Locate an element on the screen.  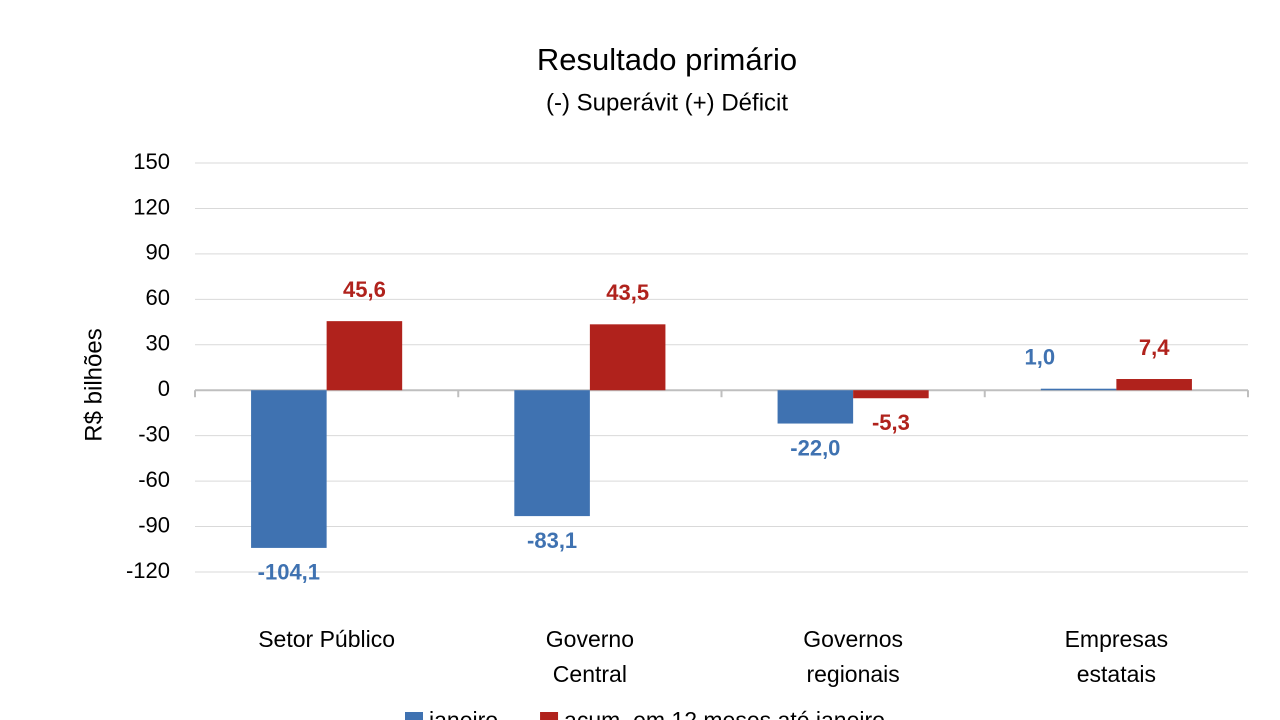
y-tick-label: 30 is located at coordinates (158, 343).